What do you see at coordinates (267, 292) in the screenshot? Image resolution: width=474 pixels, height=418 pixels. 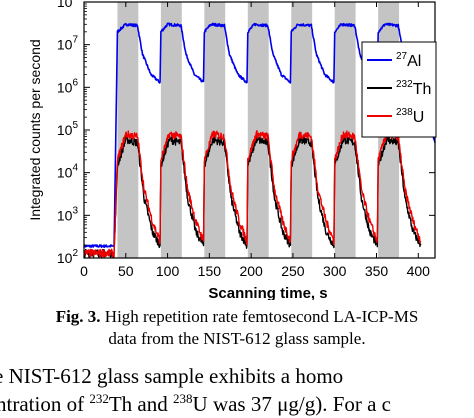 I see `x-axis-label: Scanning time, s` at bounding box center [267, 292].